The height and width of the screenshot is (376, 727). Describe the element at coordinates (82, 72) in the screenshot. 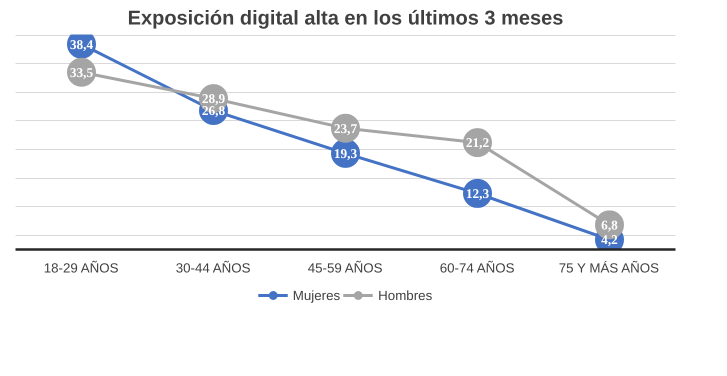

I see `data-label: 33,5` at that location.